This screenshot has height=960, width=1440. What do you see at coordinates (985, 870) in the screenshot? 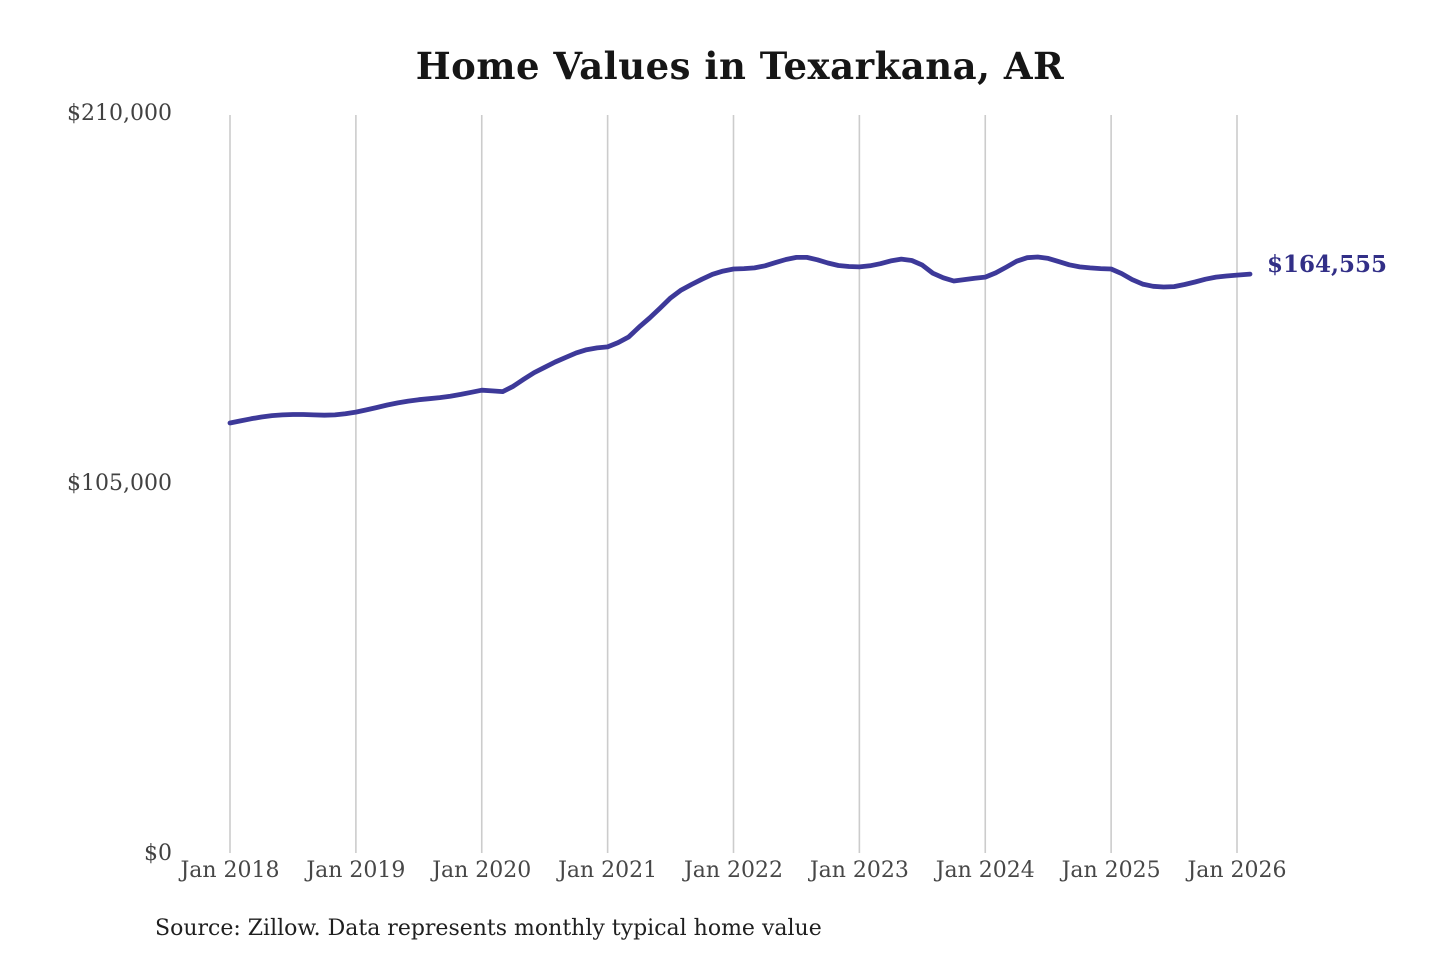
I see `x-axis-tick-label: Jan 2024` at bounding box center [985, 870].